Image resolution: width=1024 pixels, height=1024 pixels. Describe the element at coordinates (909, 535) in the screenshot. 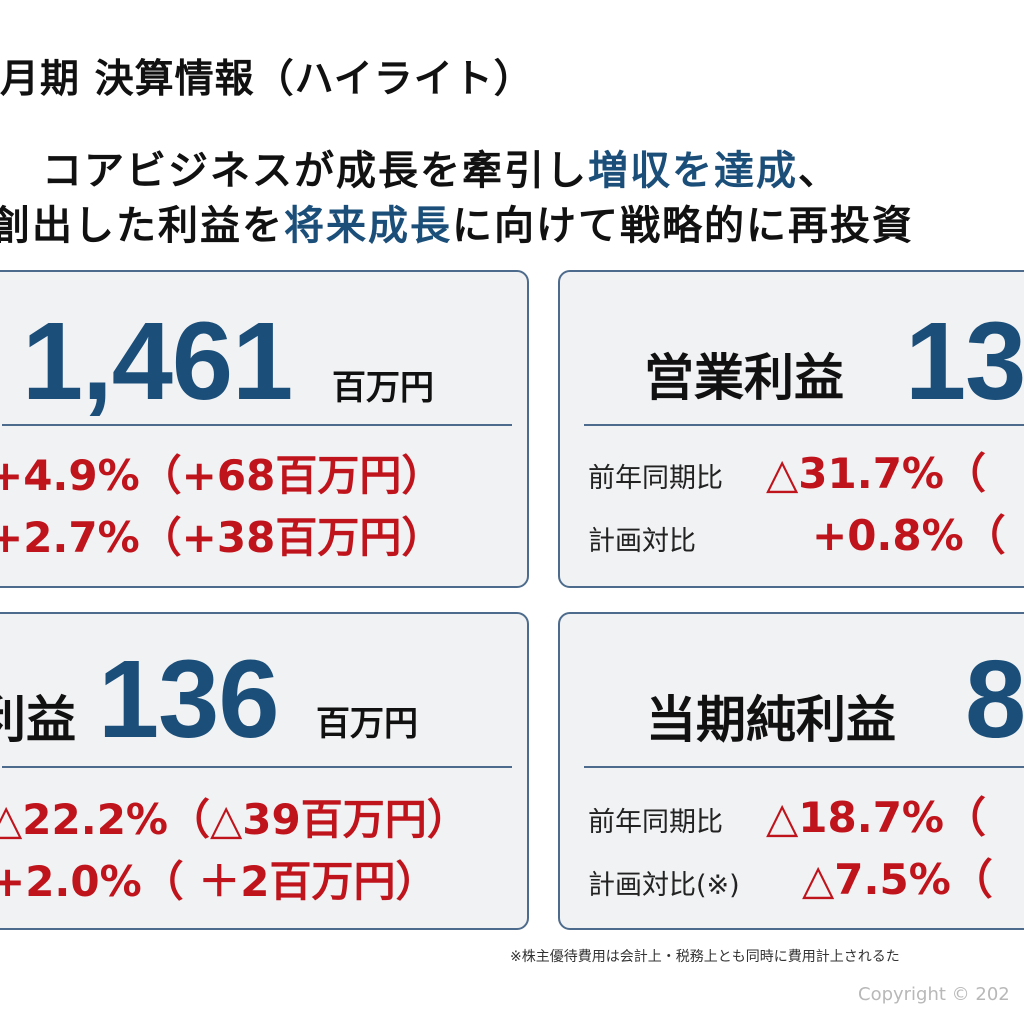

I see `operating-plan-value: +0.8%（` at that location.